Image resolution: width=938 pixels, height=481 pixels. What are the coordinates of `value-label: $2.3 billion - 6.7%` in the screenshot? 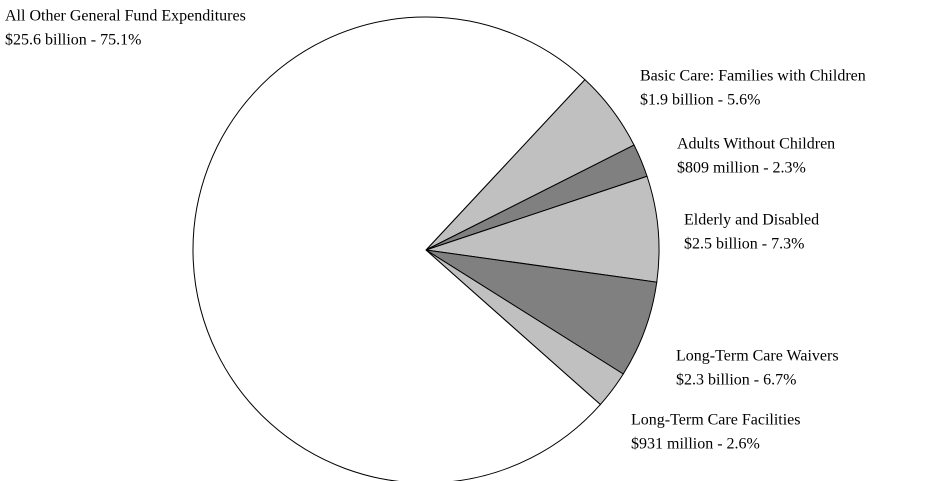 It's located at (736, 380).